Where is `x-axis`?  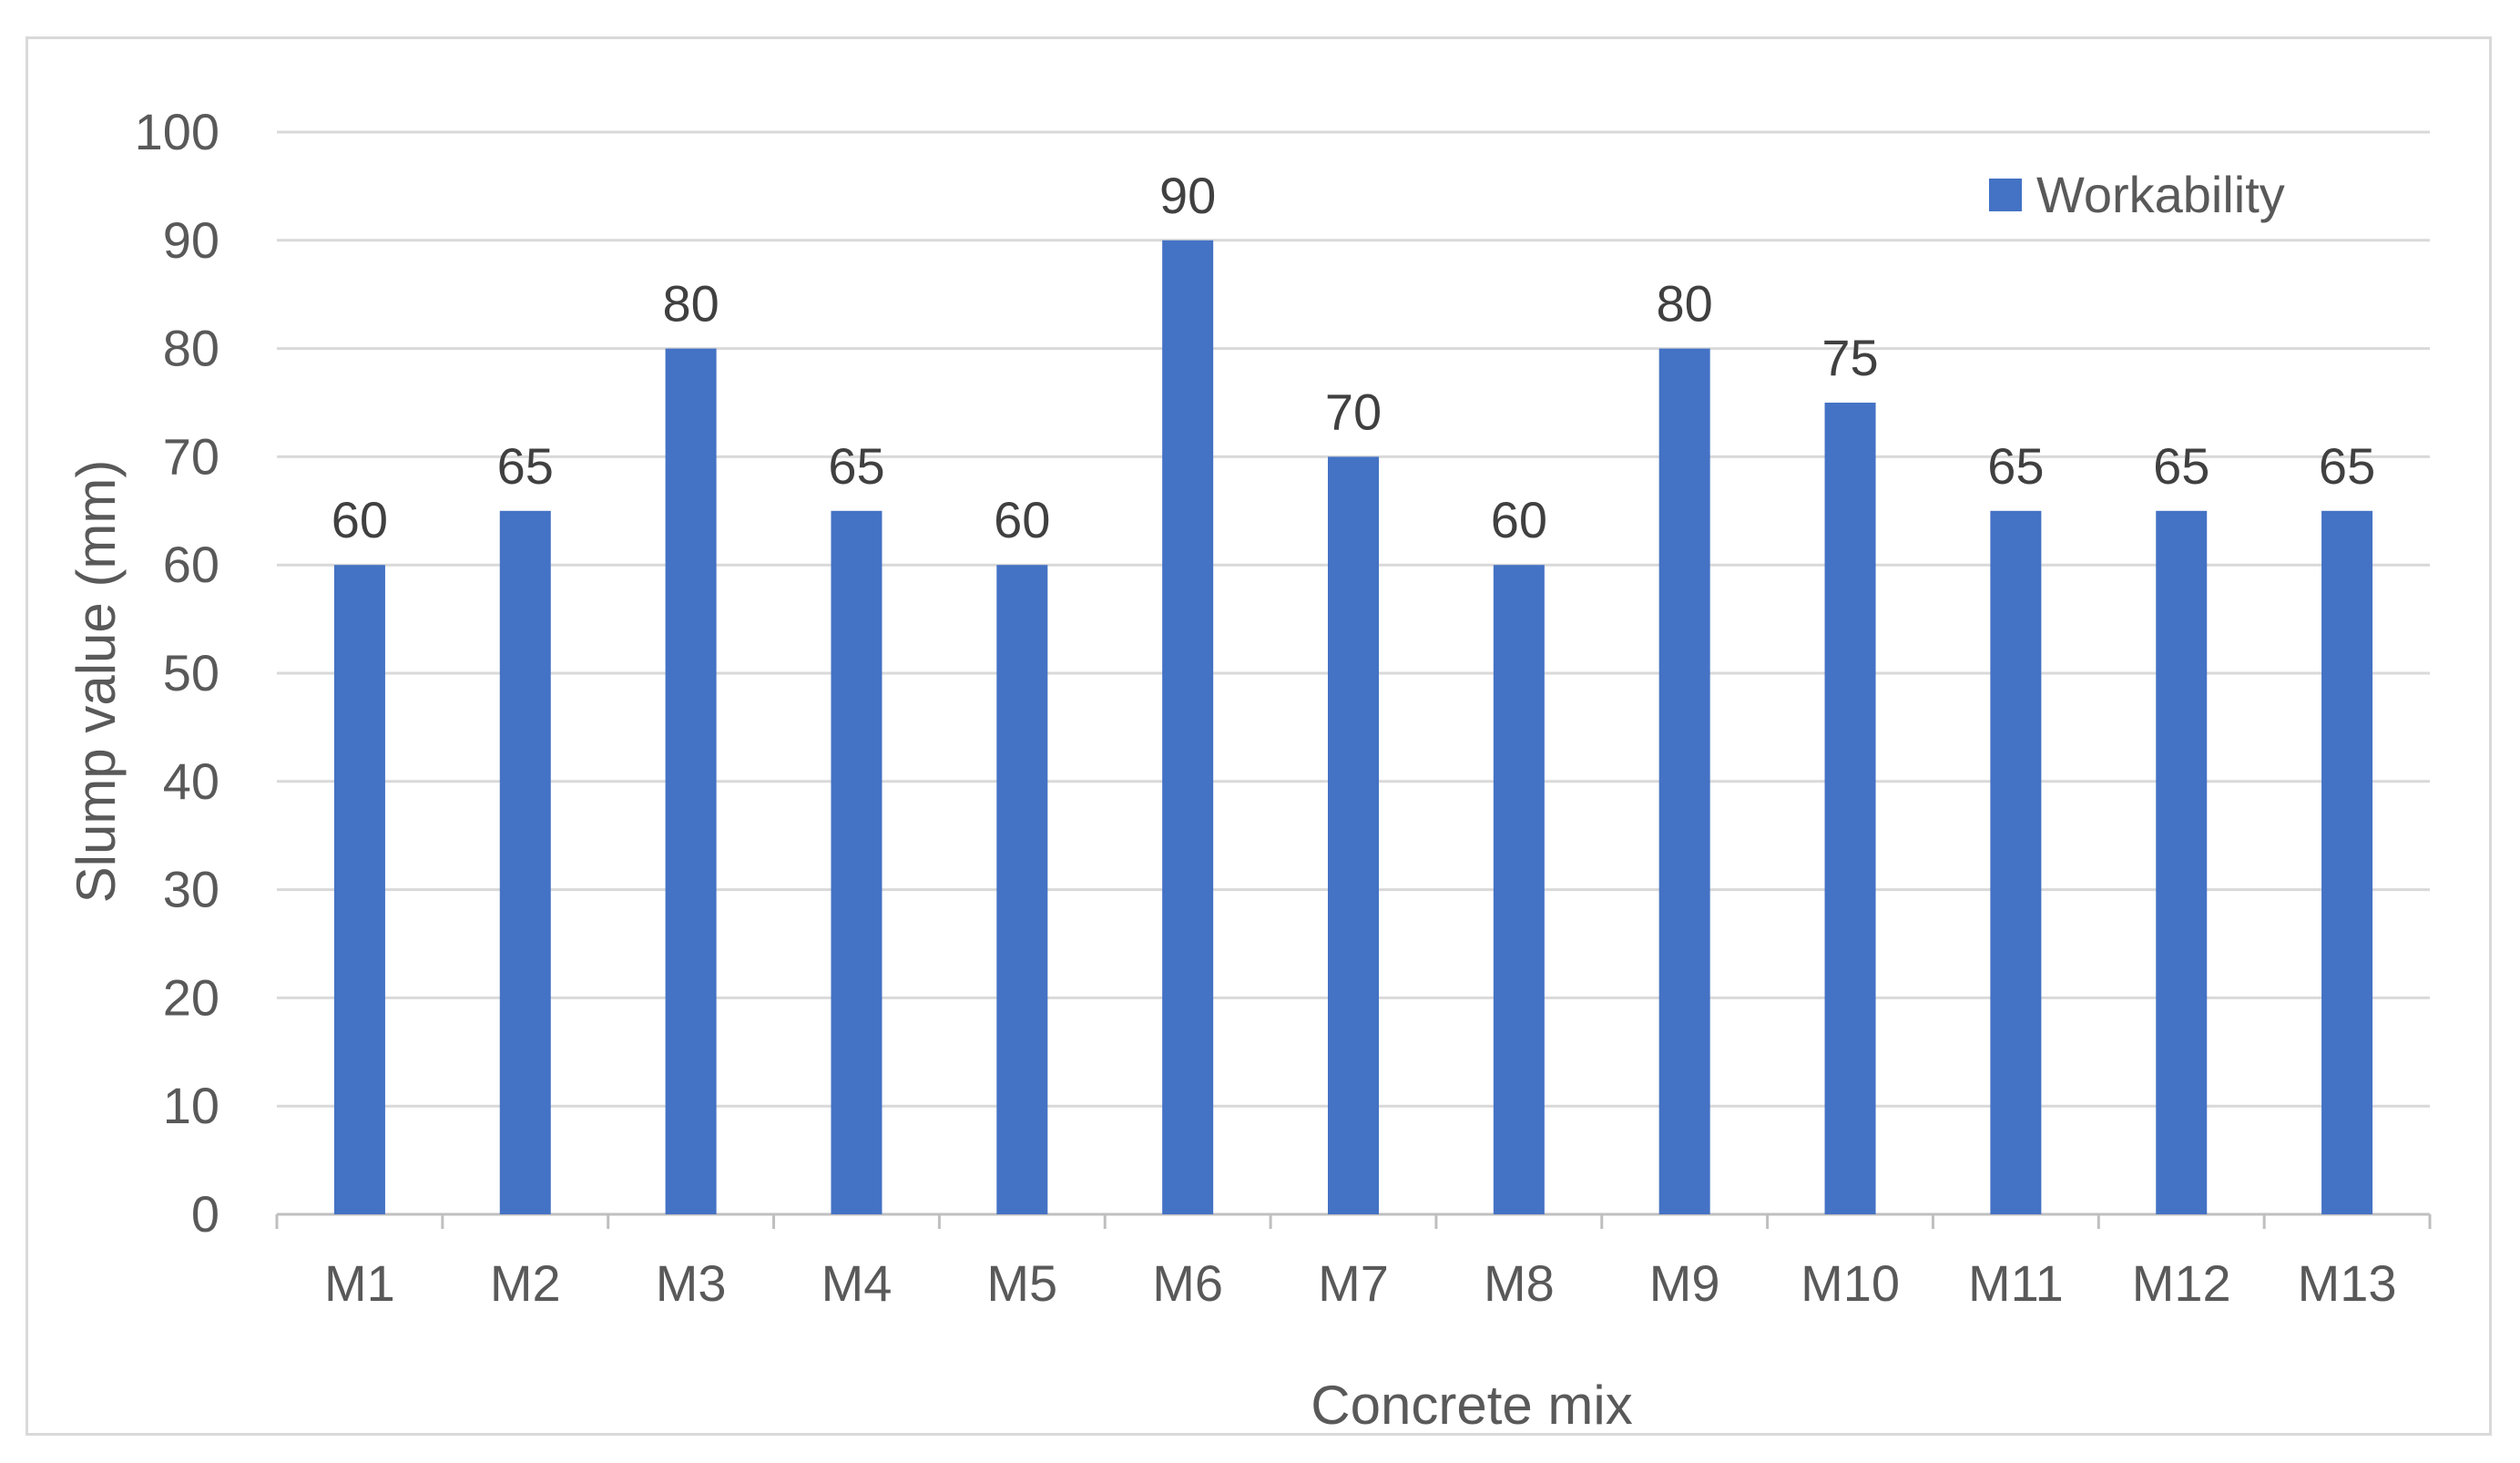
x-axis is located at coordinates (1353, 1220).